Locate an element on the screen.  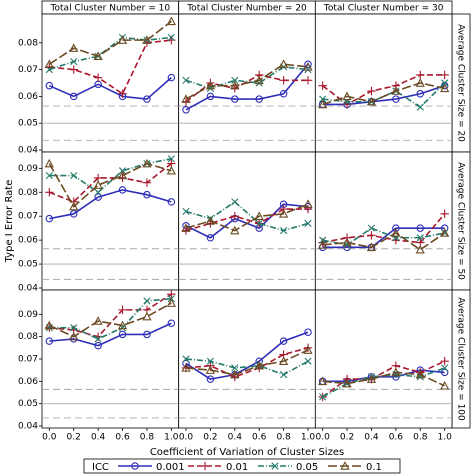
legend-box is located at coordinates (242, 466).